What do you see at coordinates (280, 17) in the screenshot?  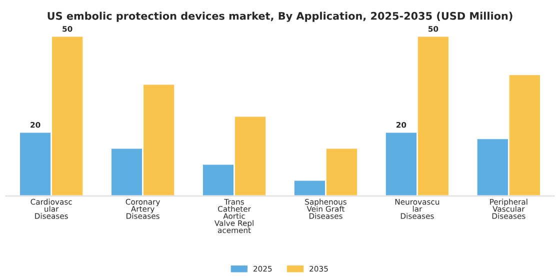 I see `chart-title: US embolic protection devices market, By Application, 2025-2035 (USD Million)` at bounding box center [280, 17].